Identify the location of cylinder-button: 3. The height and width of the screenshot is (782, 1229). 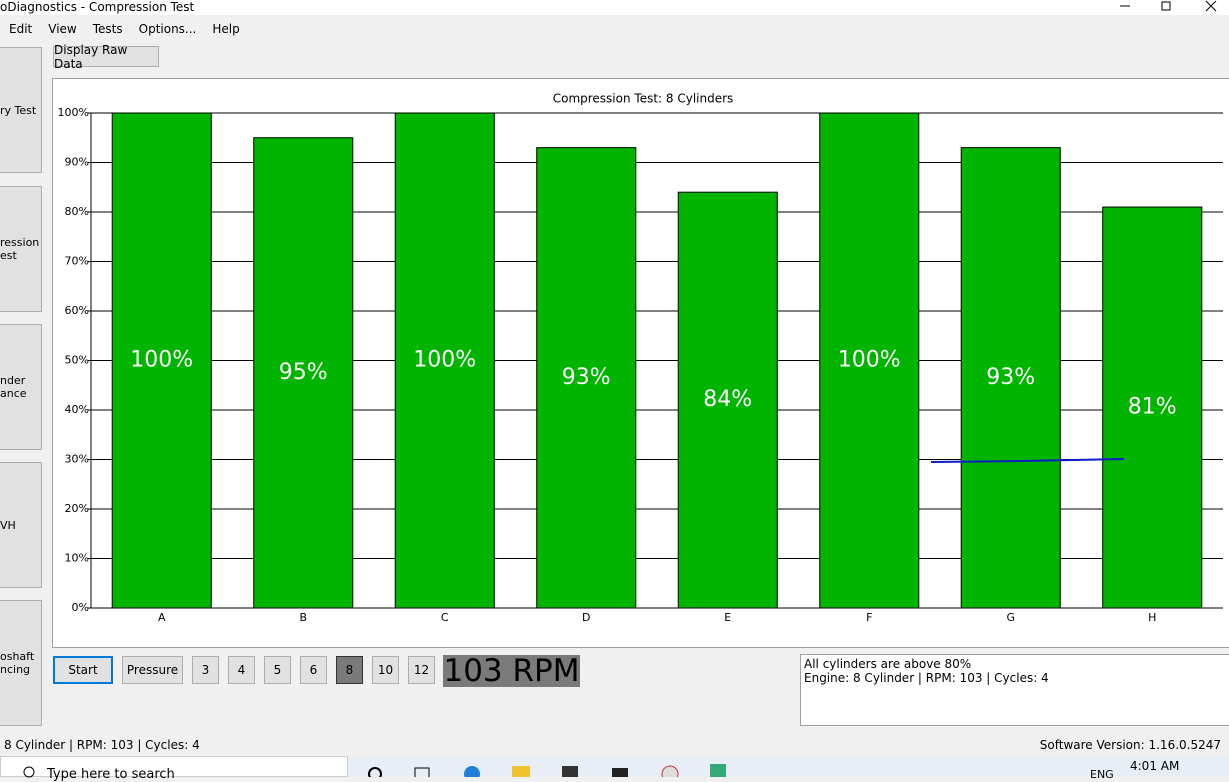
(205, 670).